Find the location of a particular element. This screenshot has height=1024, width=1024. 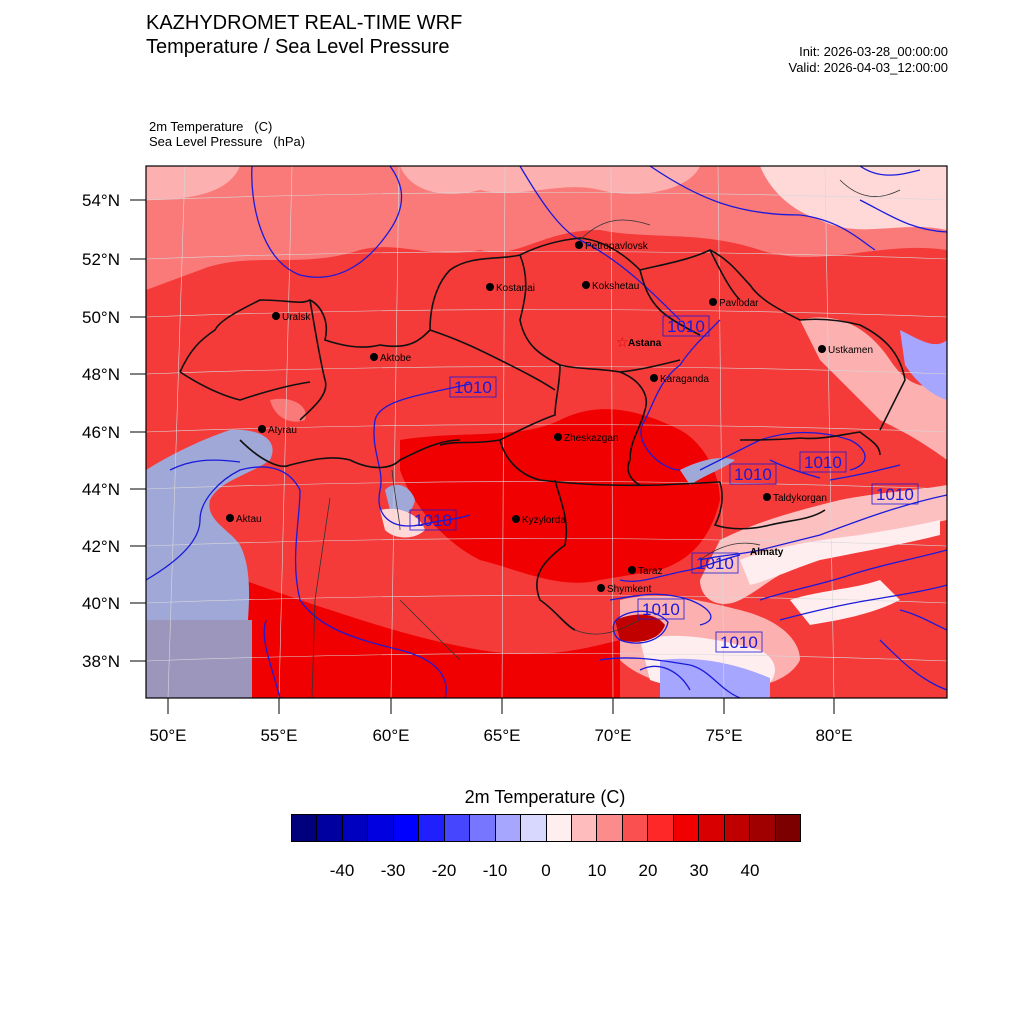

city-label: Taraz is located at coordinates (650, 571).